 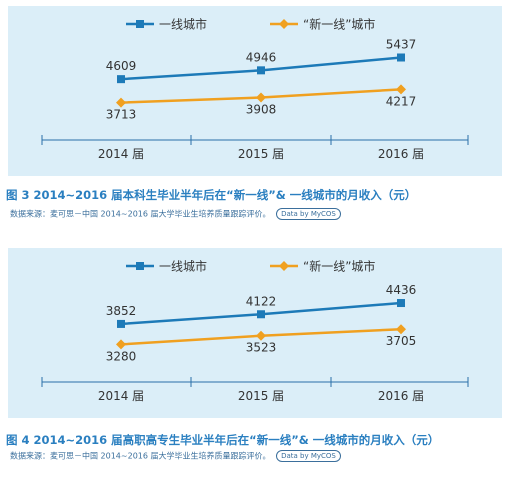 What do you see at coordinates (121, 356) in the screenshot?
I see `data-label: 3280` at bounding box center [121, 356].